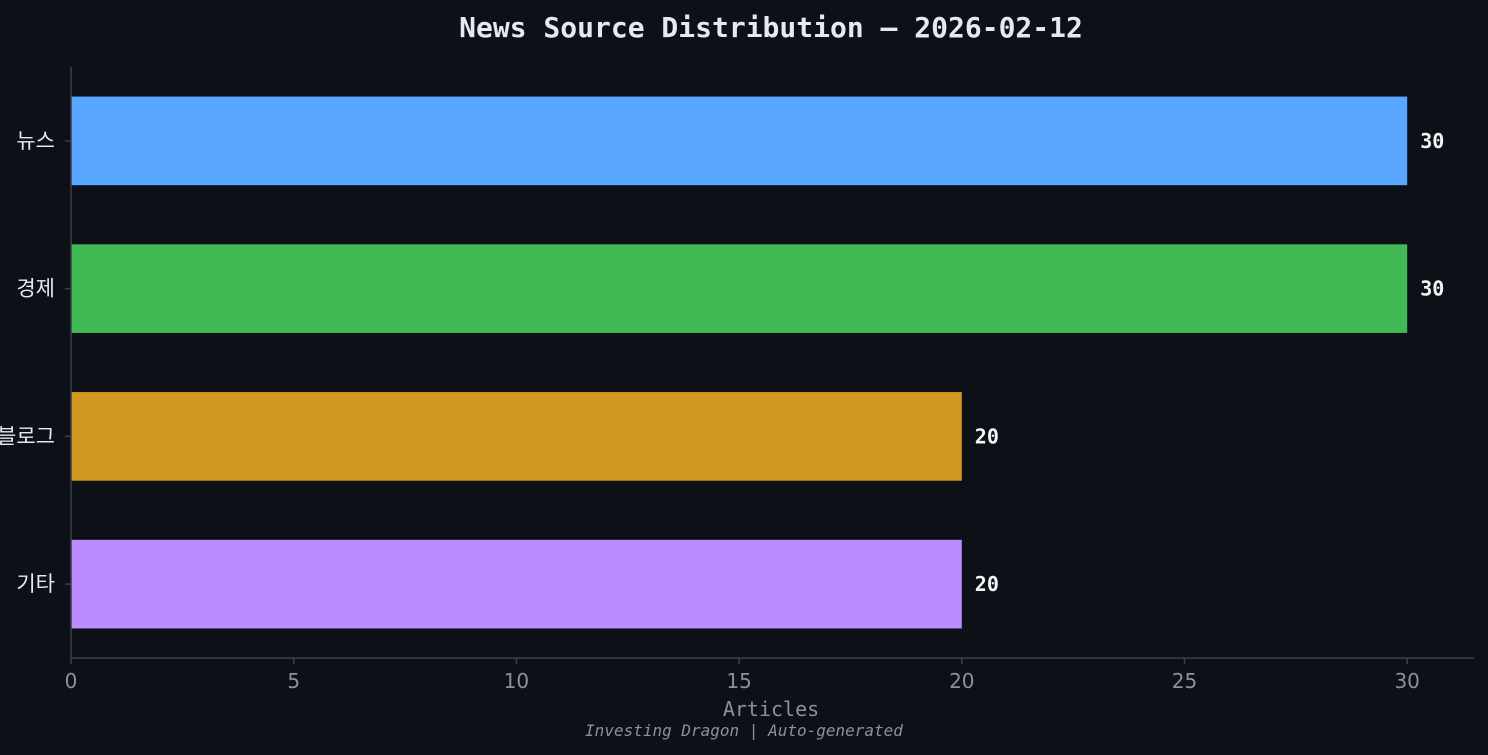 This screenshot has width=1488, height=755. Describe the element at coordinates (744, 730) in the screenshot. I see `footer-note: Investing Dragon | Auto-generated` at that location.